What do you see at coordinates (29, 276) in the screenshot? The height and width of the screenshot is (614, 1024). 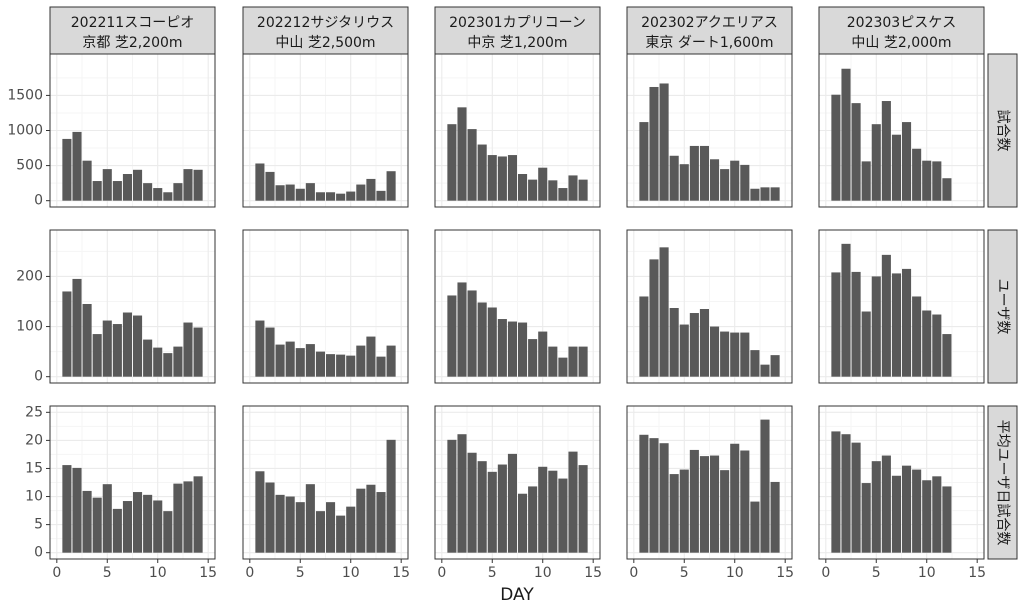 I see `y-tick-label: 200` at bounding box center [29, 276].